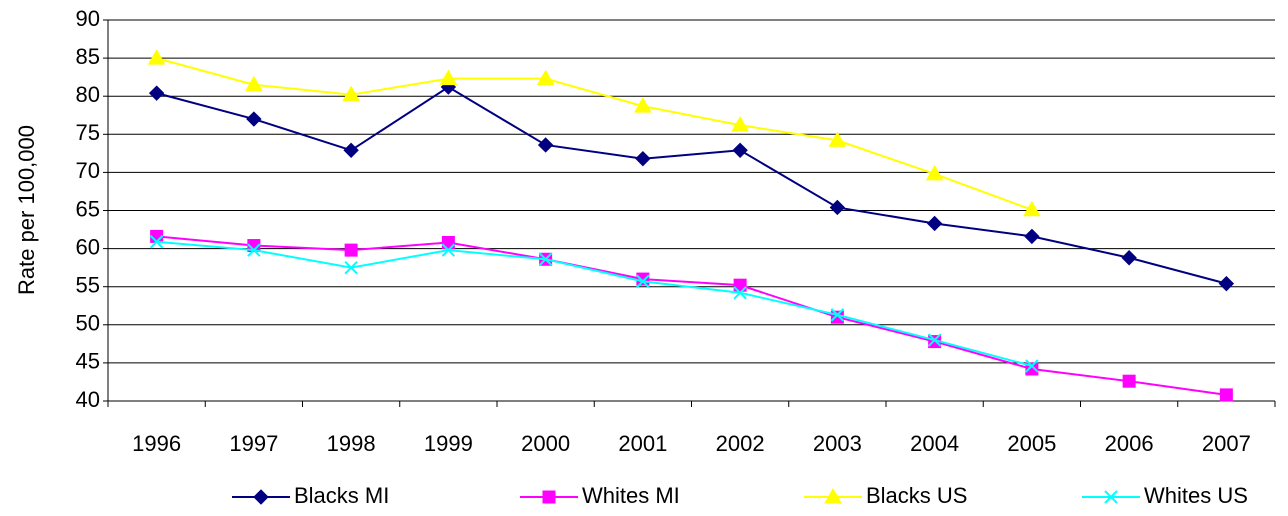 This screenshot has height=516, width=1288. Describe the element at coordinates (88, 399) in the screenshot. I see `y-tick-label: 40` at that location.